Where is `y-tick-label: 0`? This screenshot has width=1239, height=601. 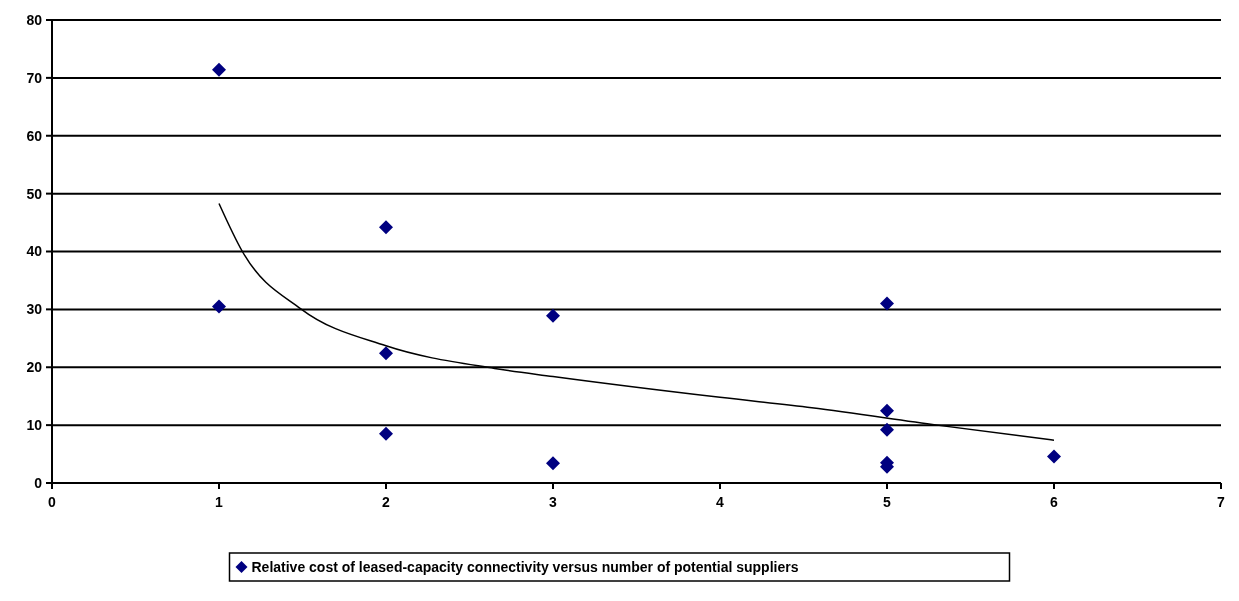
y-tick-label: 0 is located at coordinates (38, 482).